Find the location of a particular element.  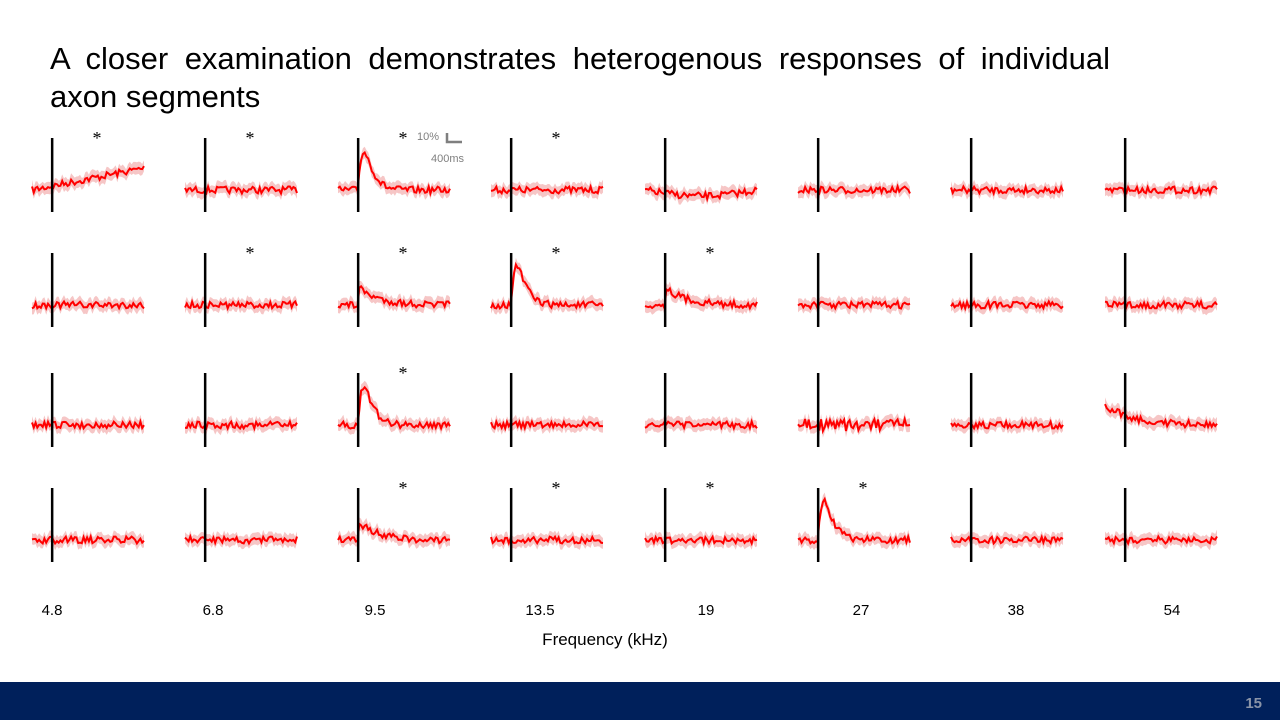

trace-r3-9.5 is located at coordinates (394, 408).